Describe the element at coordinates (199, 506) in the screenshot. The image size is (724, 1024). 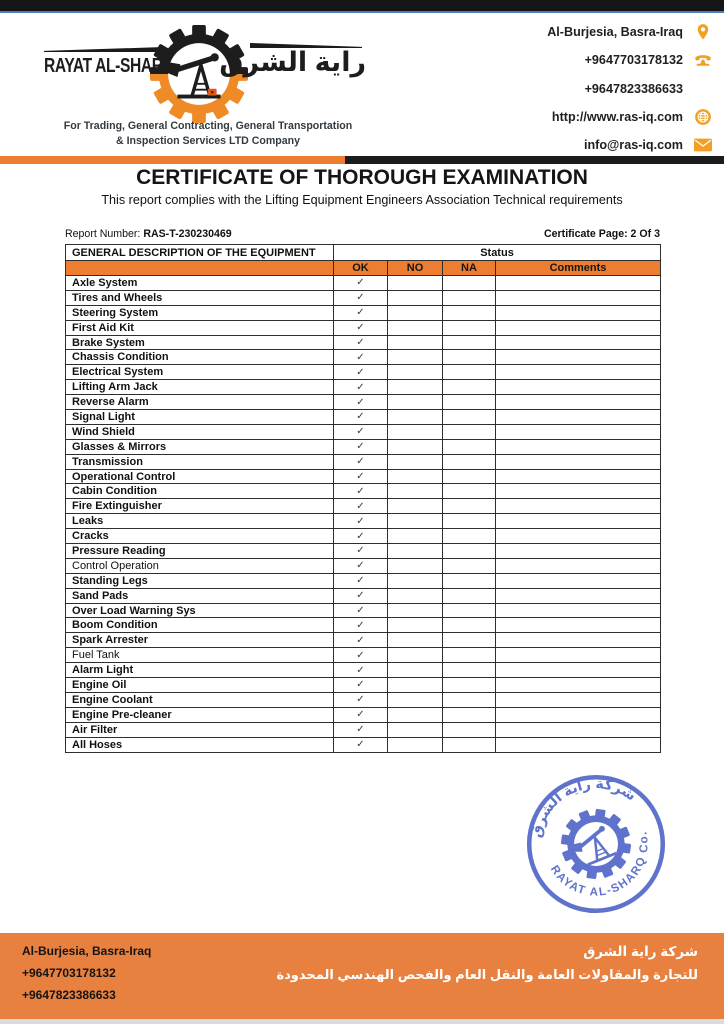
I see `equipment-name-cell: Fire Extinguisher` at that location.